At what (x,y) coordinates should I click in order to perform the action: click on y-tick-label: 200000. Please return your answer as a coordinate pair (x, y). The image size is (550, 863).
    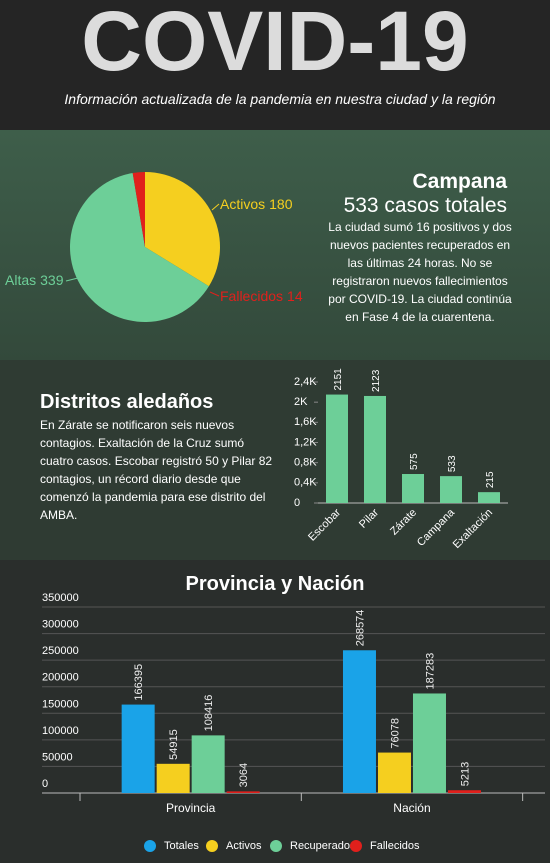
    Looking at the image, I should click on (60, 678).